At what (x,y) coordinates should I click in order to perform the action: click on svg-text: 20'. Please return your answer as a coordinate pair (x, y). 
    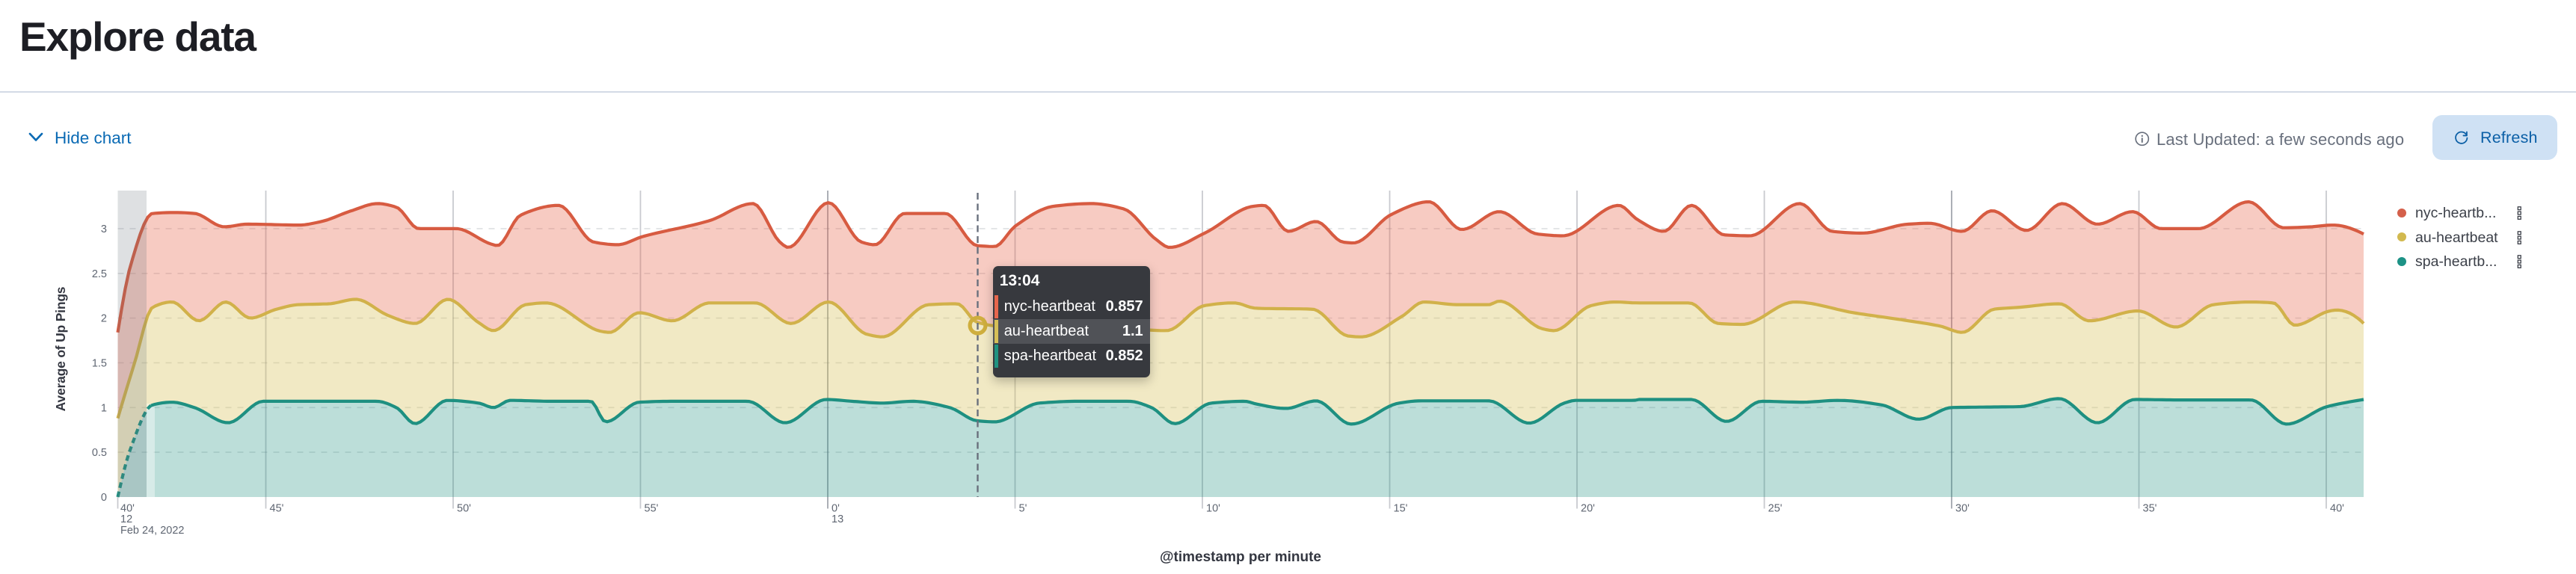
    Looking at the image, I should click on (1588, 509).